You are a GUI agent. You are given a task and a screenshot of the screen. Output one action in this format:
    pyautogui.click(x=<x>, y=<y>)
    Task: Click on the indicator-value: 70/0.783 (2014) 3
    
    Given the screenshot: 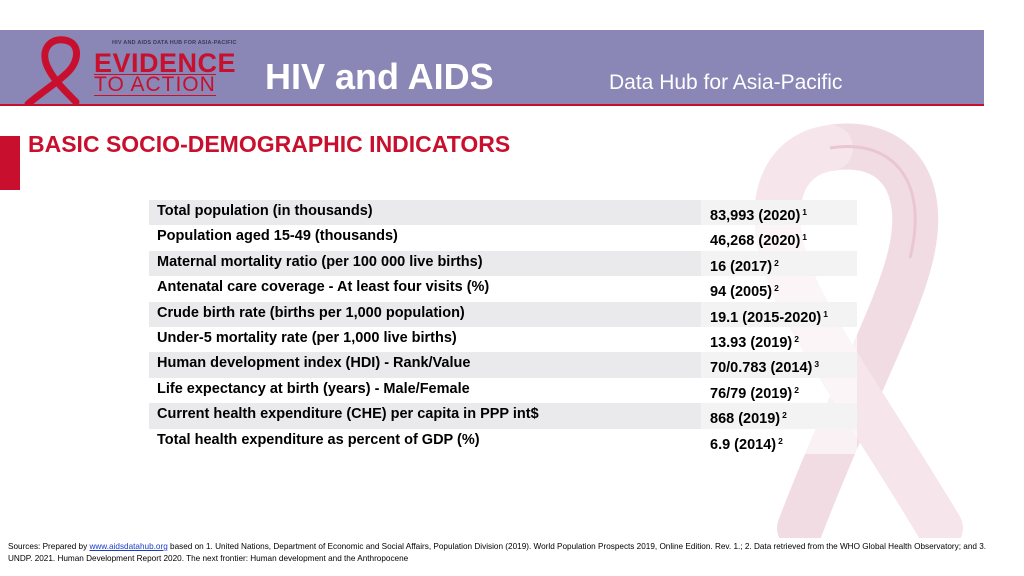 What is the action you would take?
    pyautogui.click(x=765, y=368)
    